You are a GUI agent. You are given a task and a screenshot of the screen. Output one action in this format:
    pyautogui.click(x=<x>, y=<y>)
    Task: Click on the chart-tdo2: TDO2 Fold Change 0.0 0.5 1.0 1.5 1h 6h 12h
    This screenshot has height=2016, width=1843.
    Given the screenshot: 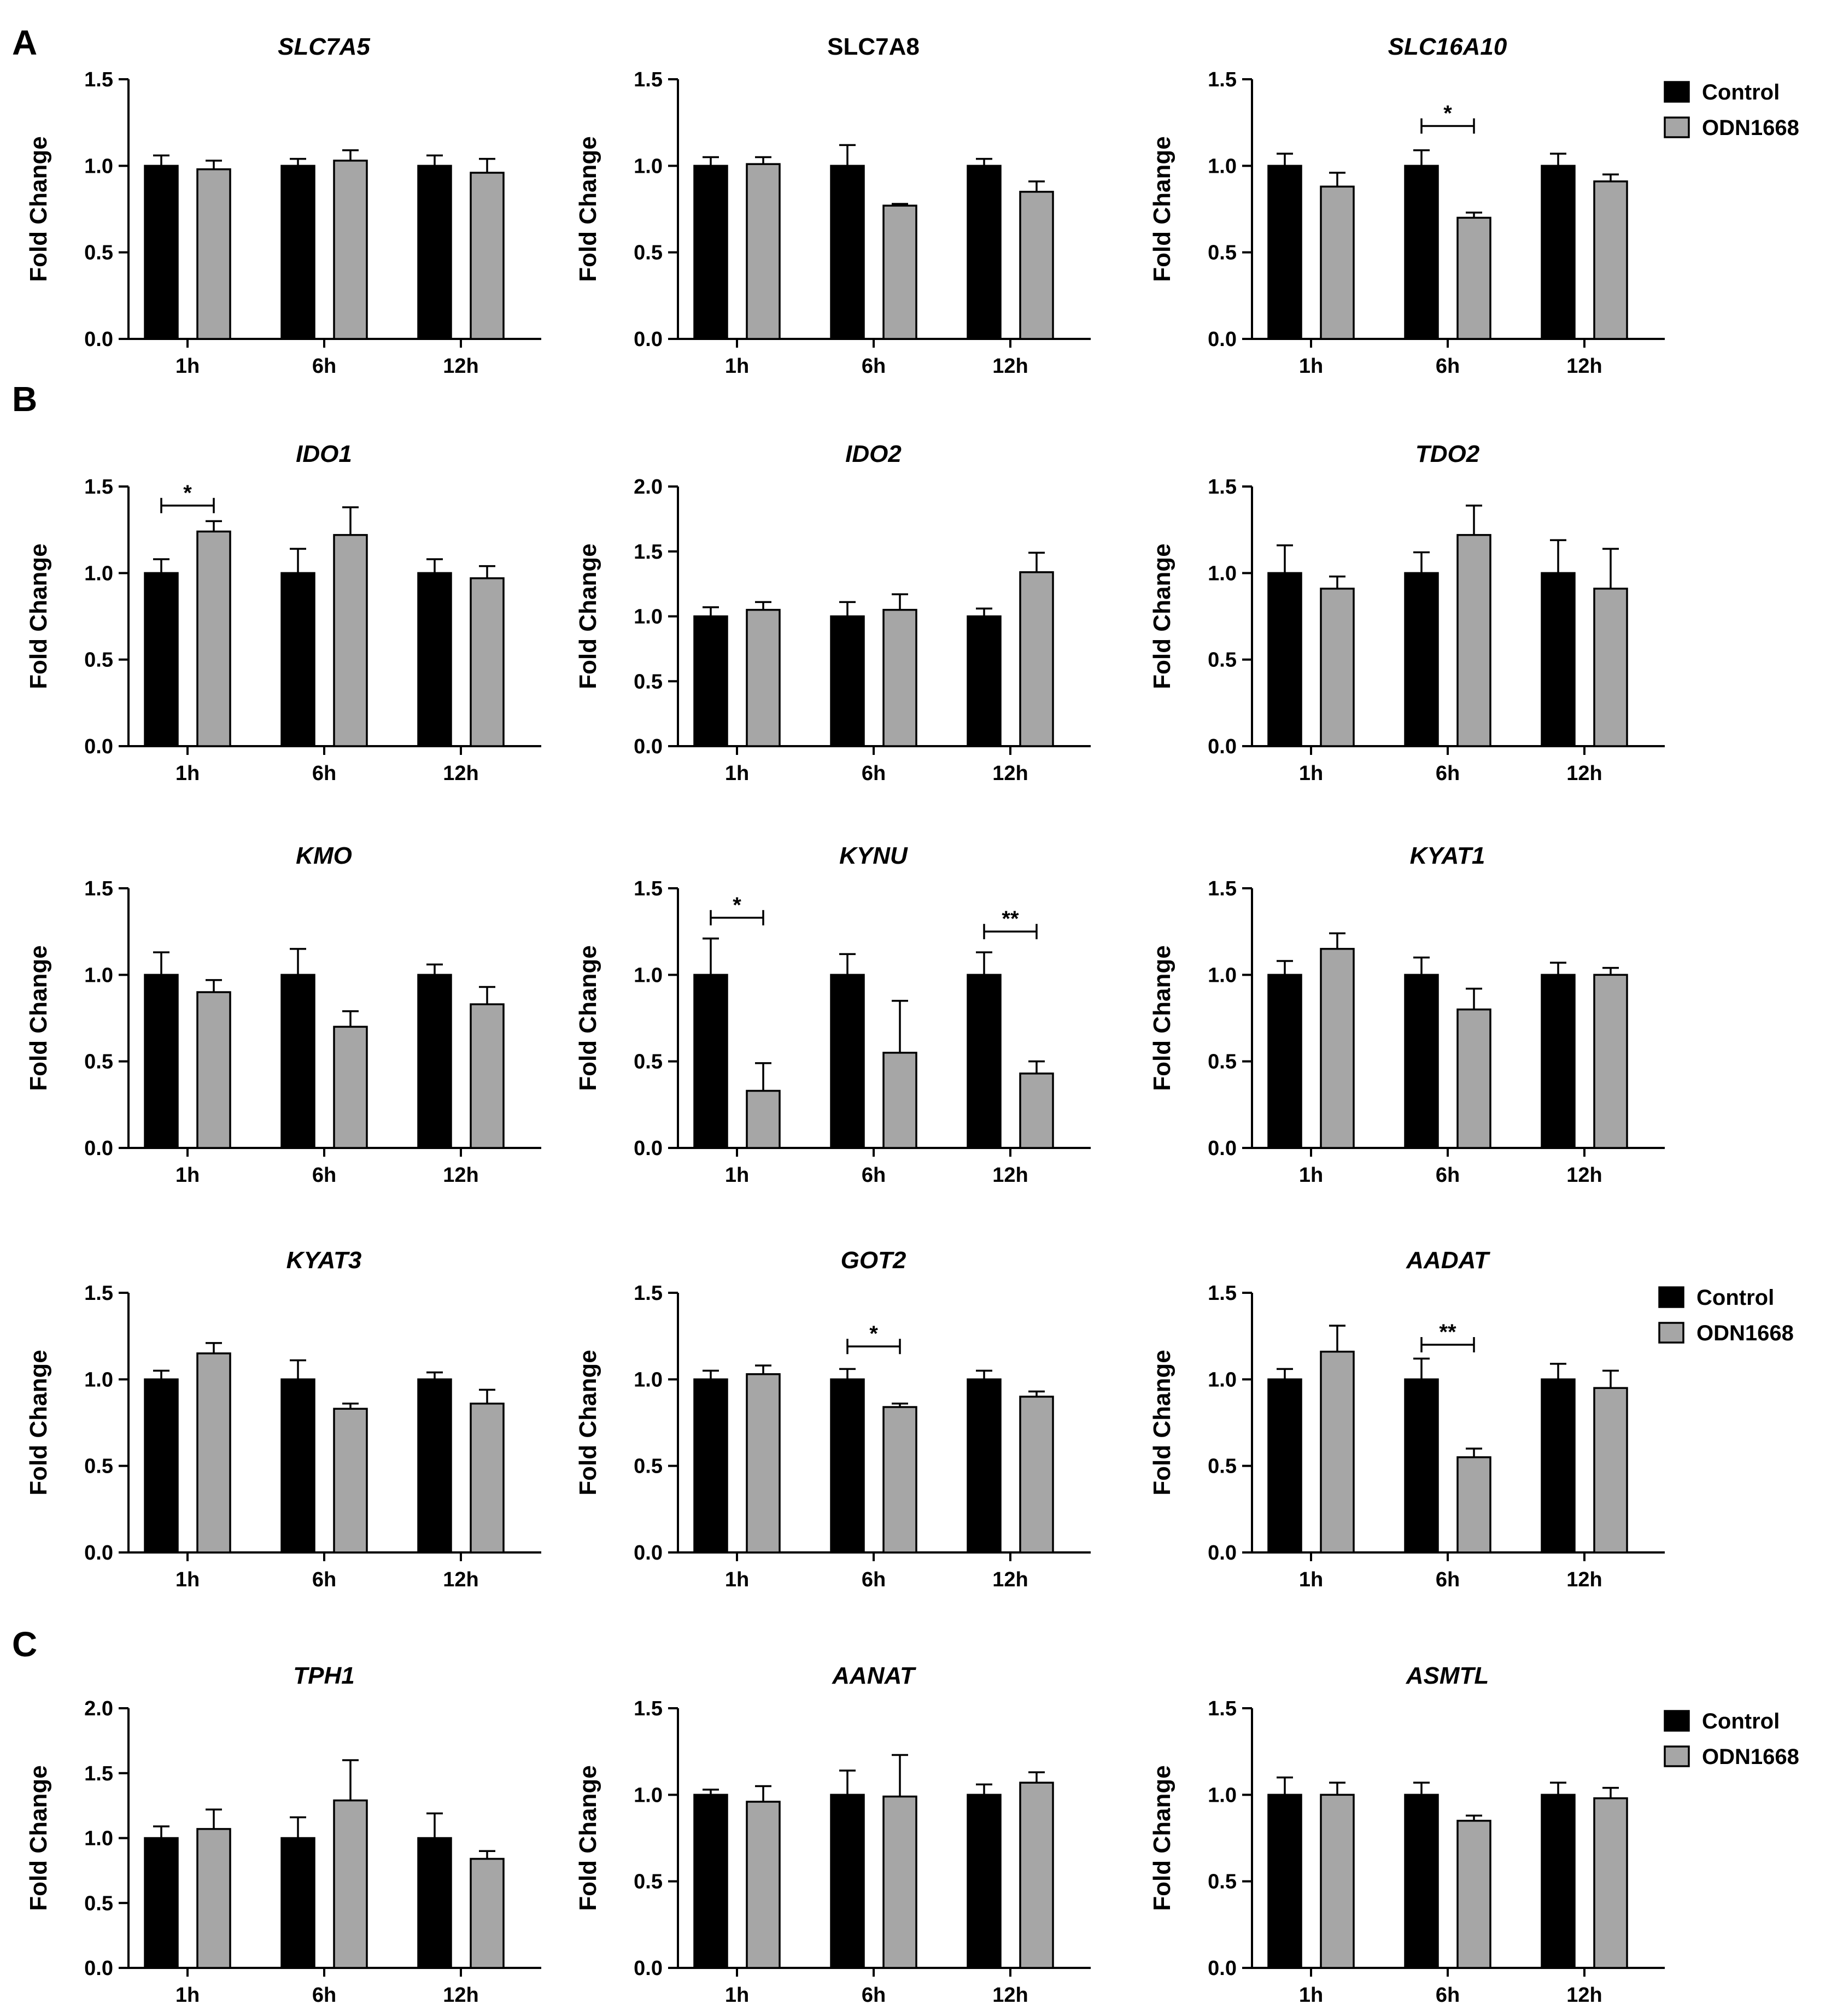 What is the action you would take?
    pyautogui.click(x=1407, y=613)
    